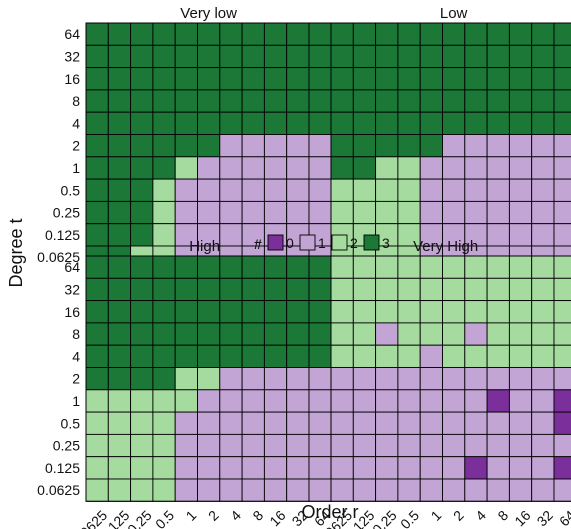 This screenshot has width=571, height=529. Describe the element at coordinates (545, 518) in the screenshot. I see `x-tick-label: 32` at that location.